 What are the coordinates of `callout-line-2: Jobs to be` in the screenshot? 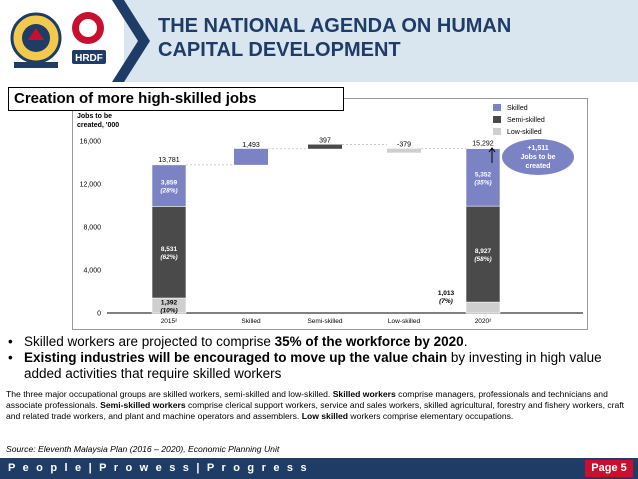 It's located at (537, 157).